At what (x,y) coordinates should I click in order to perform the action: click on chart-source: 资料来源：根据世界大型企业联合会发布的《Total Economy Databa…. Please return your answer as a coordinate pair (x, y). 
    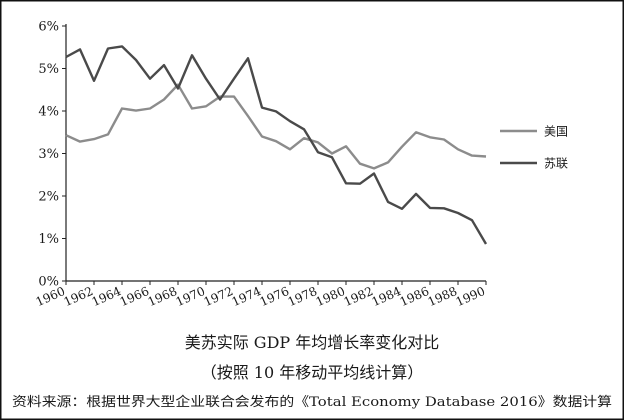
    Looking at the image, I should click on (312, 402).